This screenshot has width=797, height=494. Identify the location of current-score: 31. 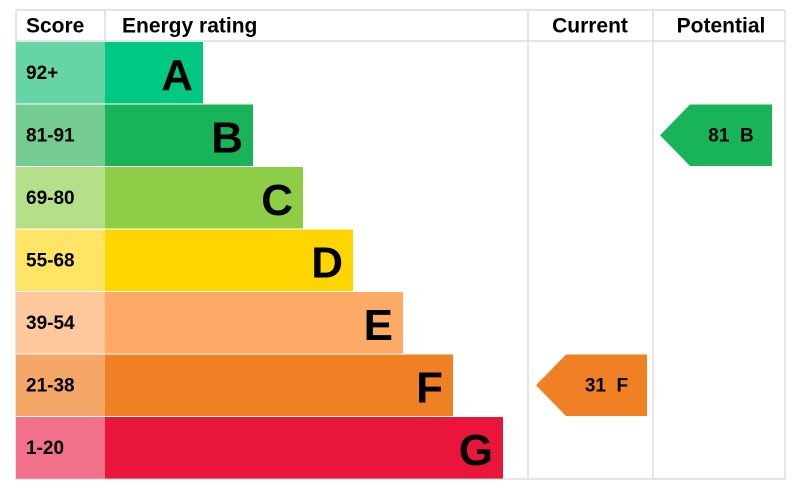
(596, 385).